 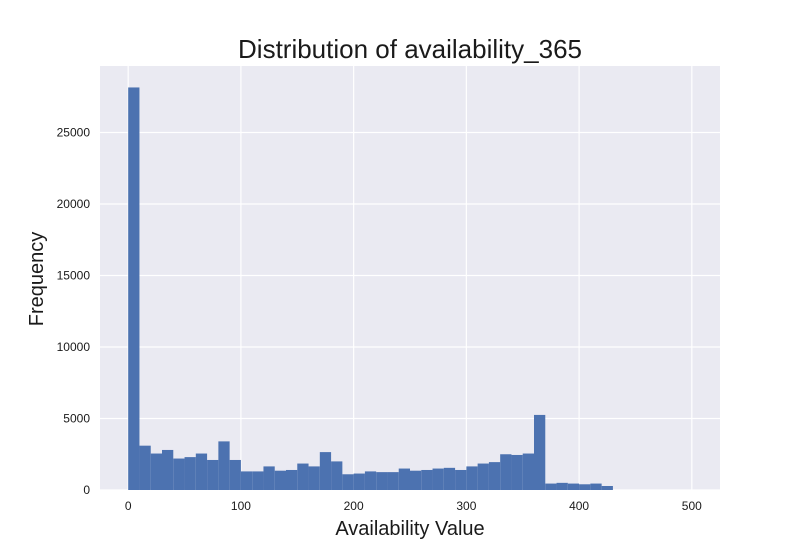 I want to click on x-tick-label: 0, so click(x=128, y=506).